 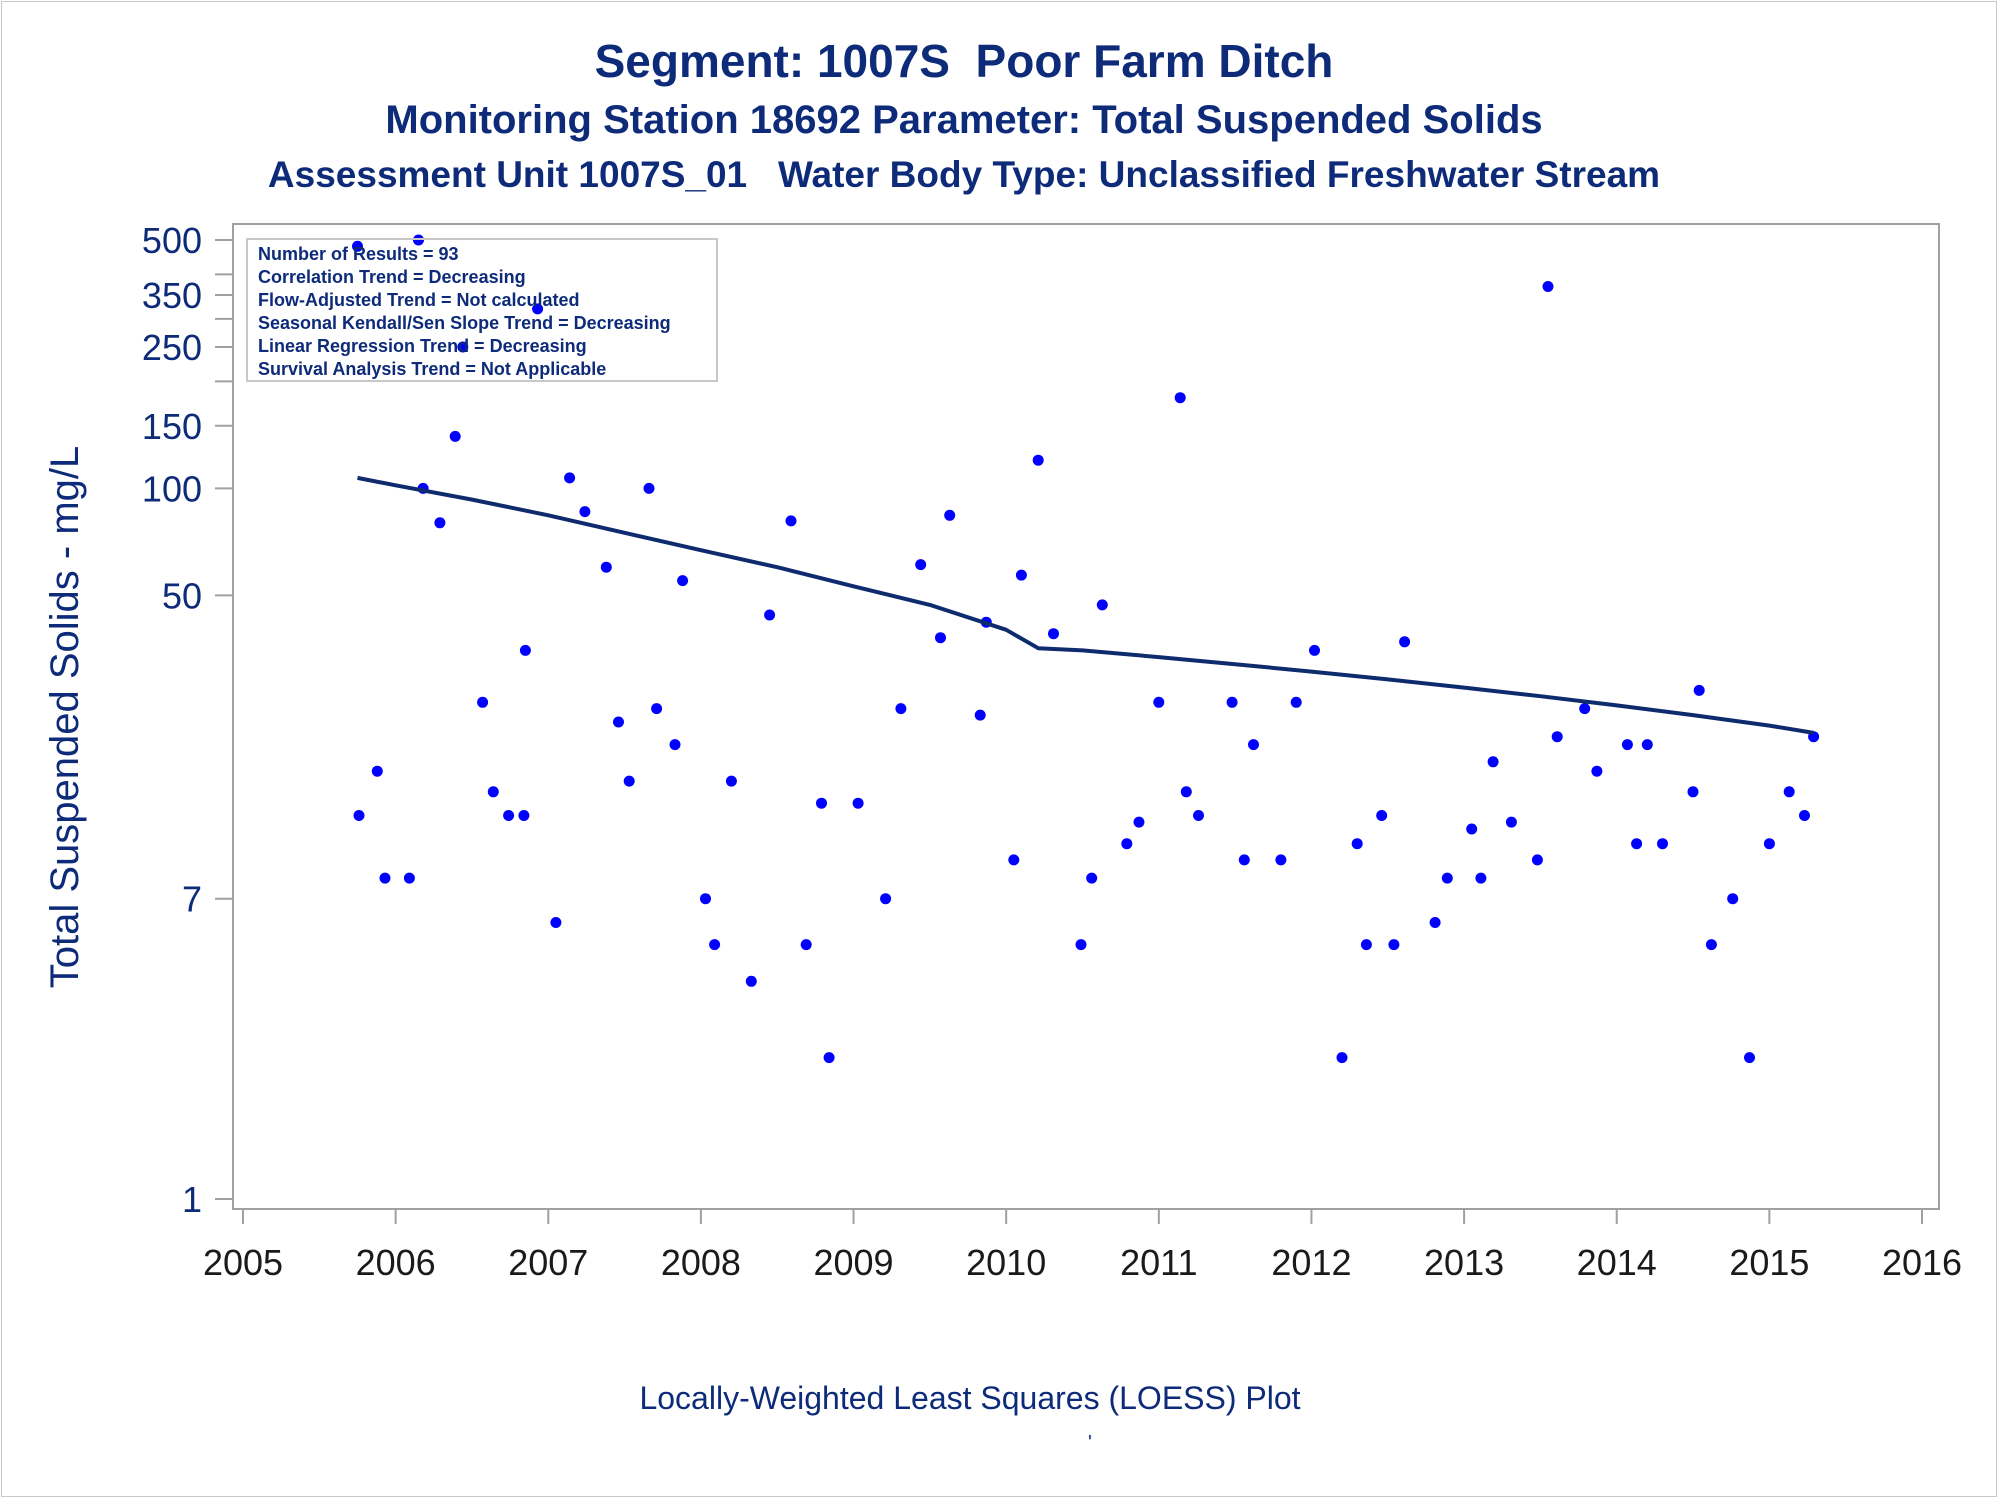 What do you see at coordinates (432, 369) in the screenshot?
I see `legend-entry: Survival Analysis Trend = Not Applicable` at bounding box center [432, 369].